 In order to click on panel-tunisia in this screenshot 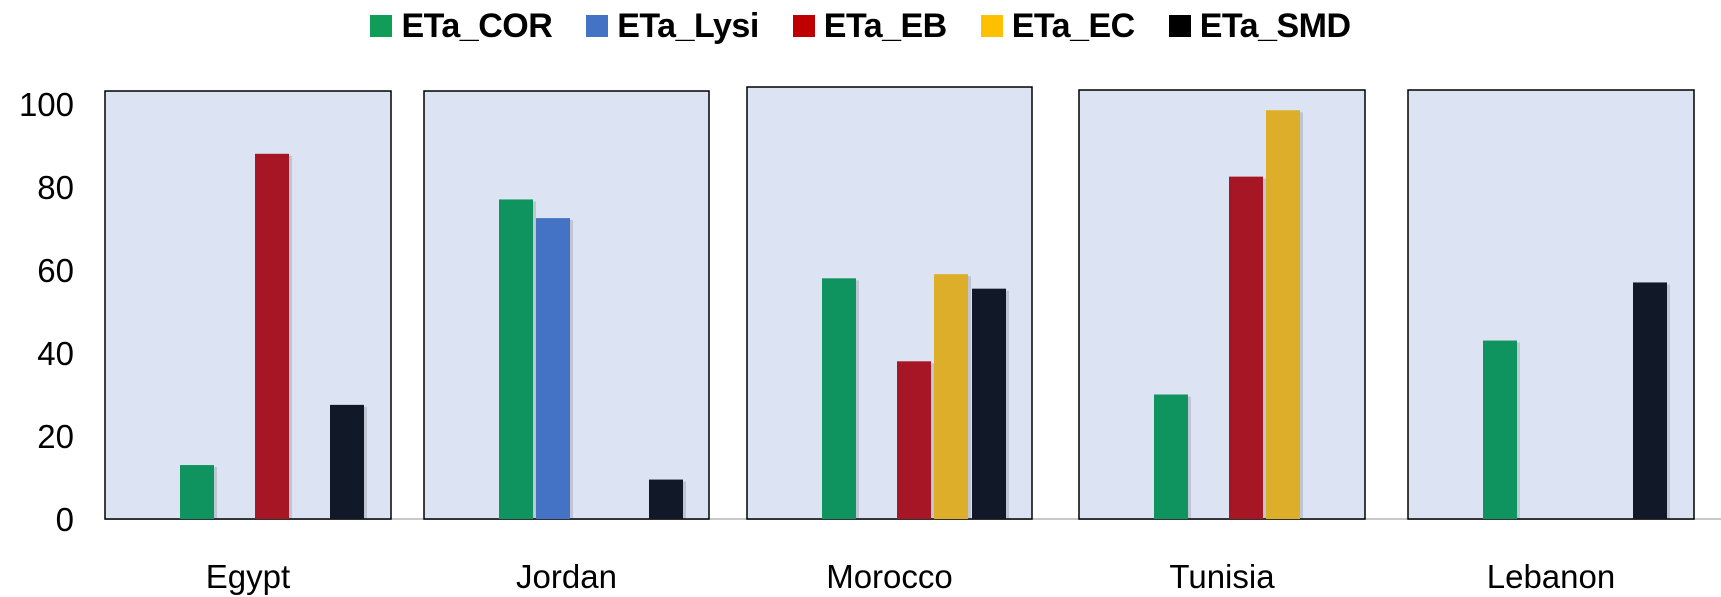, I will do `click(1222, 304)`.